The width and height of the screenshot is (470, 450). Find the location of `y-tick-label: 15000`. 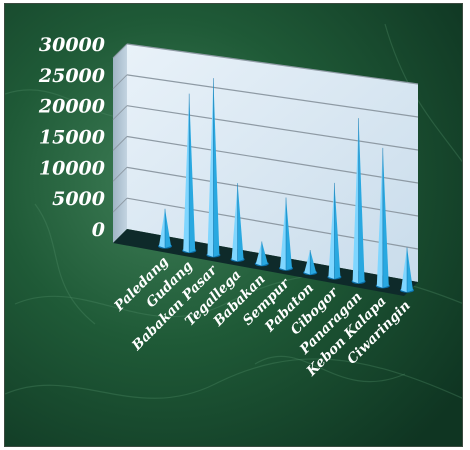

y-tick-label: 15000 is located at coordinates (72, 138).